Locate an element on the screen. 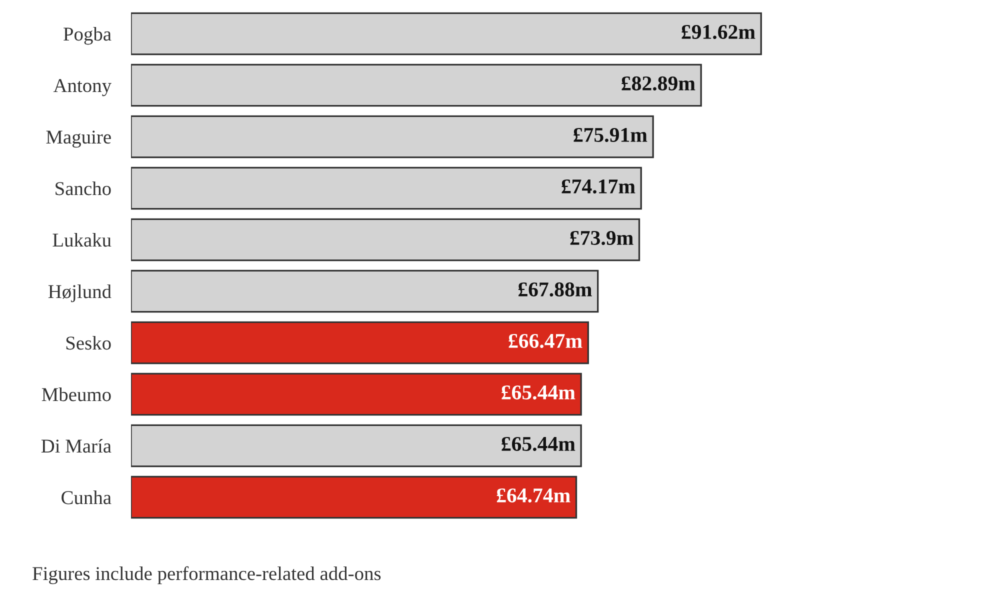  data-label: £75.91m is located at coordinates (611, 135).